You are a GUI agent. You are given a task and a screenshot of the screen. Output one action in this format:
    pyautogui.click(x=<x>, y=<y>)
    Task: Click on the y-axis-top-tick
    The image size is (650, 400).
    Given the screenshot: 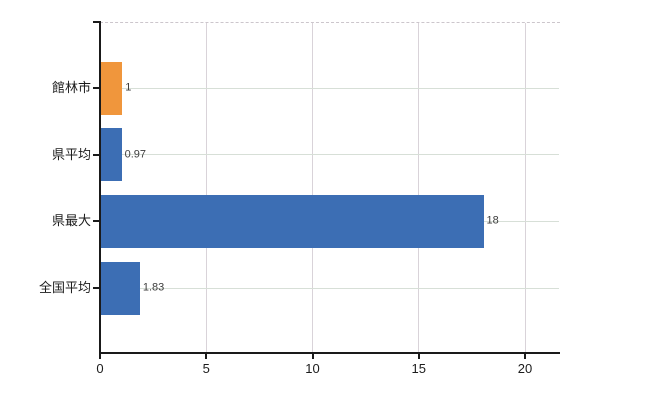 What is the action you would take?
    pyautogui.click(x=96, y=22)
    